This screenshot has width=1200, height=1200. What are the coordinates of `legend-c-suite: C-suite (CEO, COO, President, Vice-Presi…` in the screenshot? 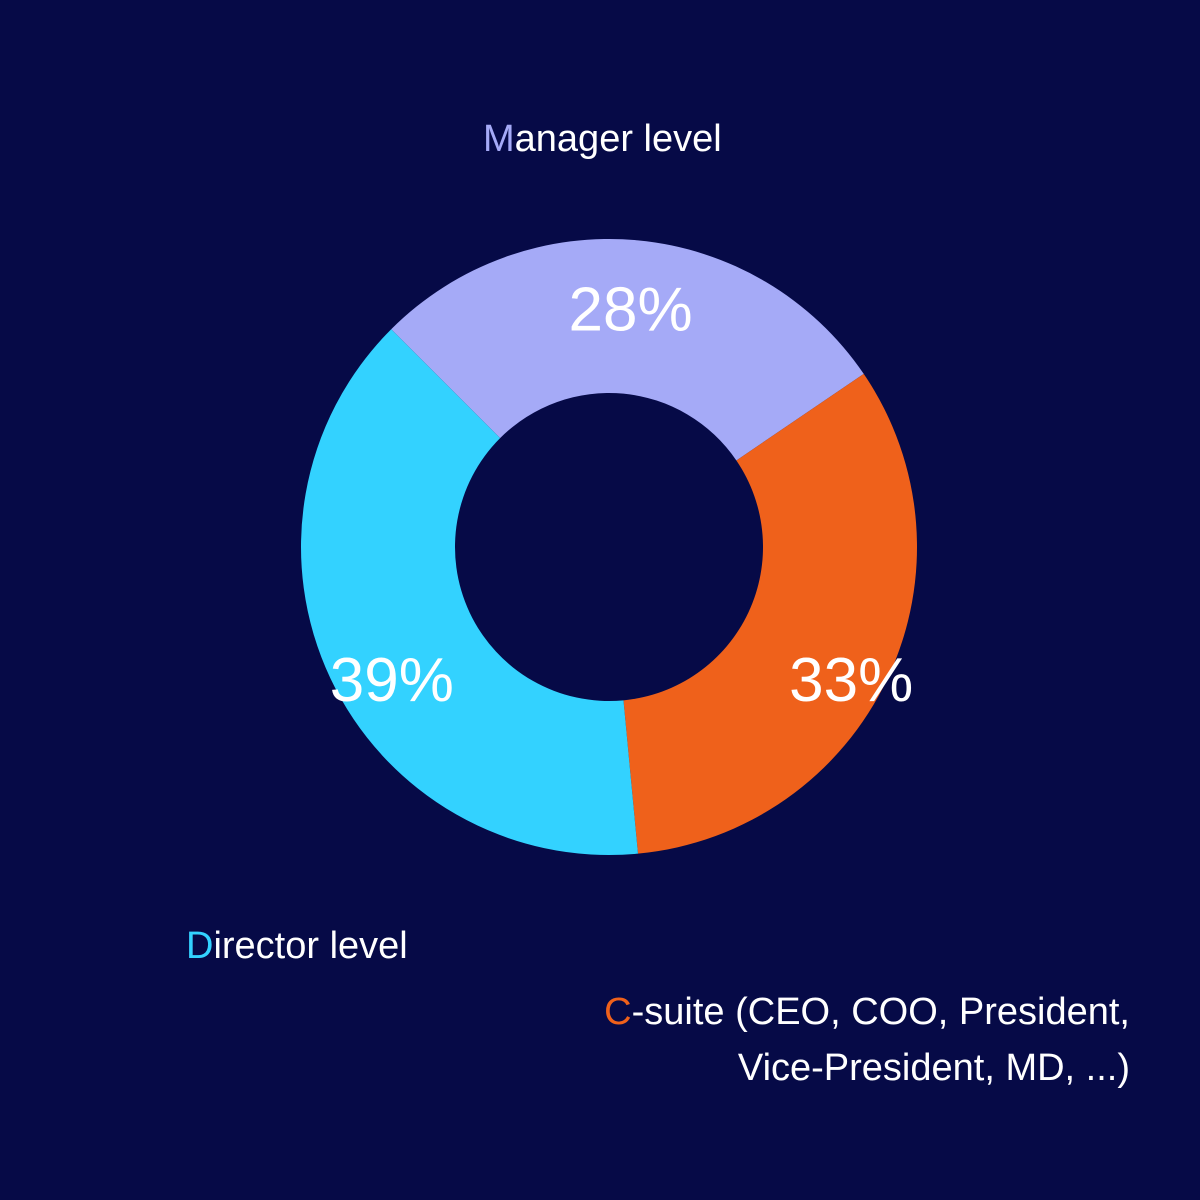 It's located at (867, 1040).